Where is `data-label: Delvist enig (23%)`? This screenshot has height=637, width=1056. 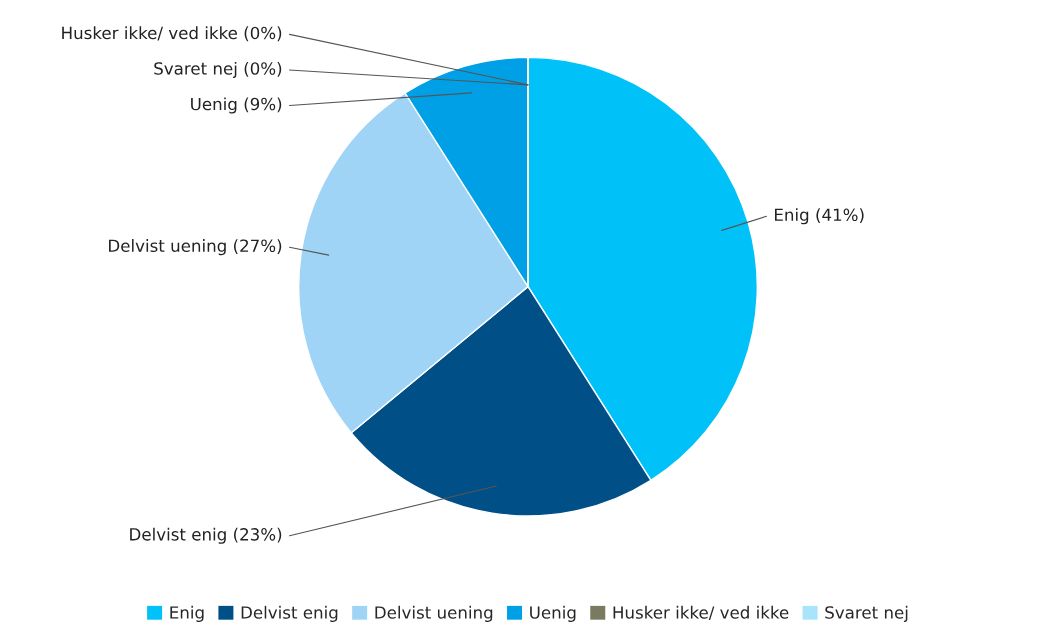
data-label: Delvist enig (23%) is located at coordinates (206, 535).